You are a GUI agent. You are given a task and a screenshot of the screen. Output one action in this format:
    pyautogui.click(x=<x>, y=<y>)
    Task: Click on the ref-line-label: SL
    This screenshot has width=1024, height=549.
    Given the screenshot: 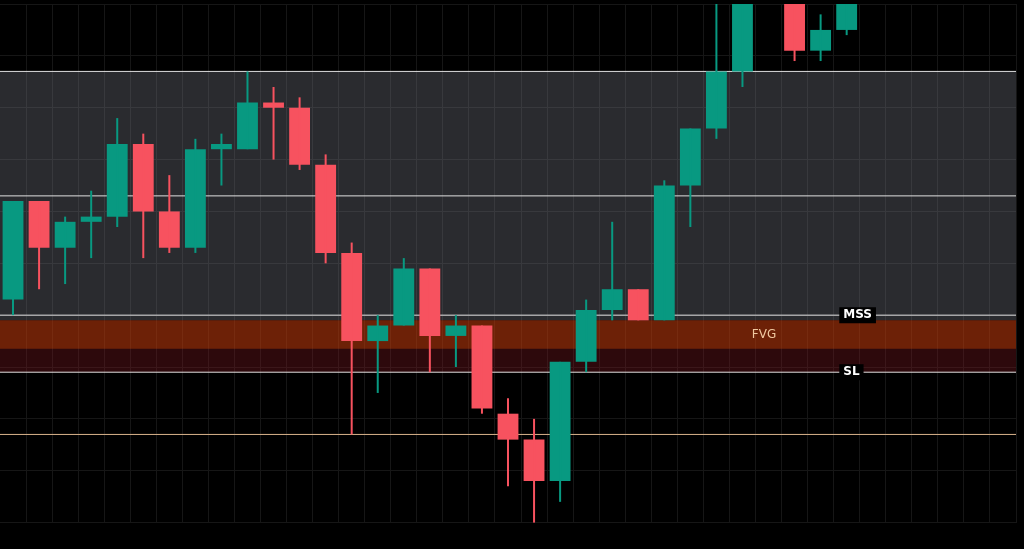 What is the action you would take?
    pyautogui.click(x=851, y=371)
    